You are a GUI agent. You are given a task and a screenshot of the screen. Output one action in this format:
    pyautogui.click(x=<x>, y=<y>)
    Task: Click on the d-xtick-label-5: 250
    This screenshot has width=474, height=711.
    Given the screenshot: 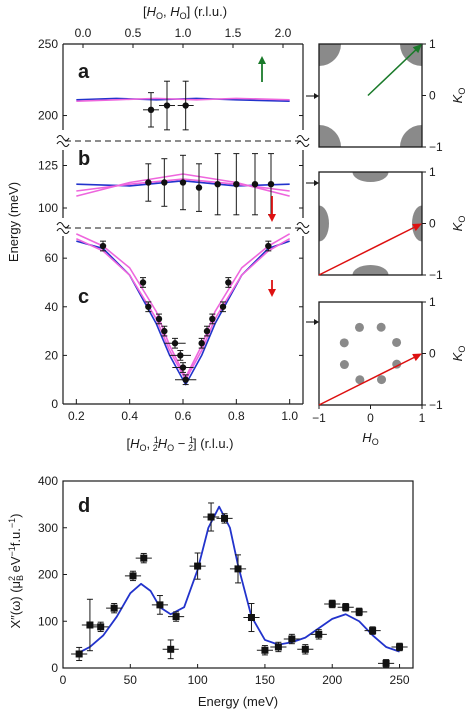 What is the action you would take?
    pyautogui.click(x=400, y=680)
    